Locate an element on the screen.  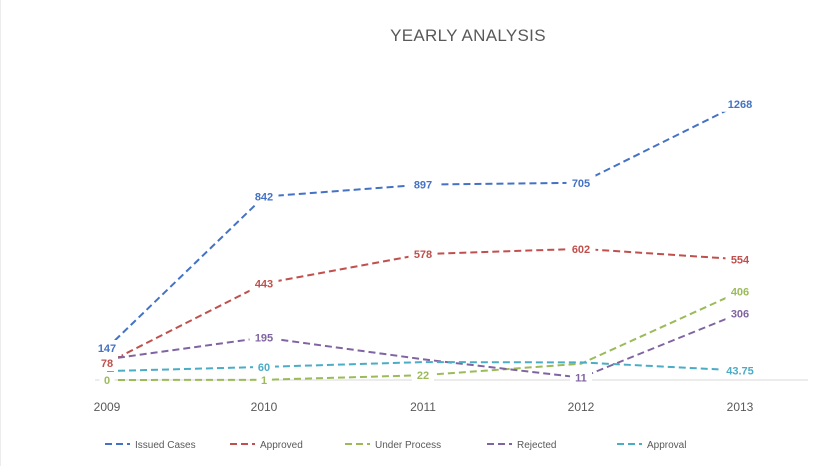
chart-title: YEARLY ANALYSIS is located at coordinates (468, 35).